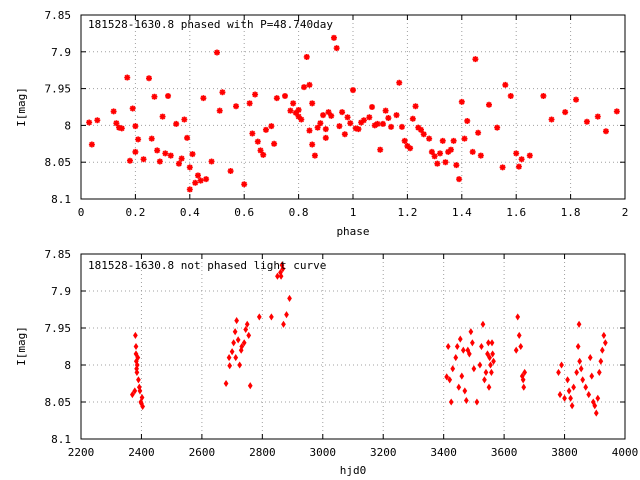  I want to click on unphased-y-tick-label: 7.9, so click(61, 291).